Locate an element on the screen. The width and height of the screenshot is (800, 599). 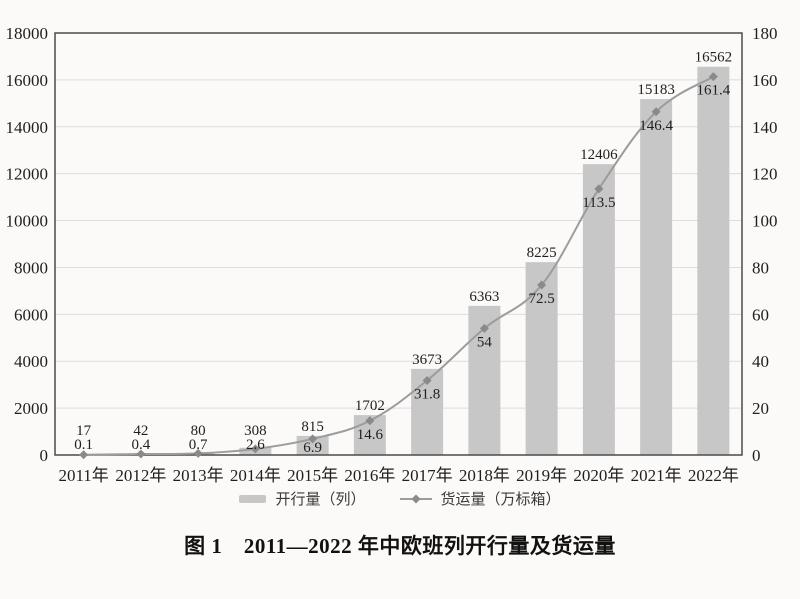
line-value-label: 2.6 is located at coordinates (255, 445).